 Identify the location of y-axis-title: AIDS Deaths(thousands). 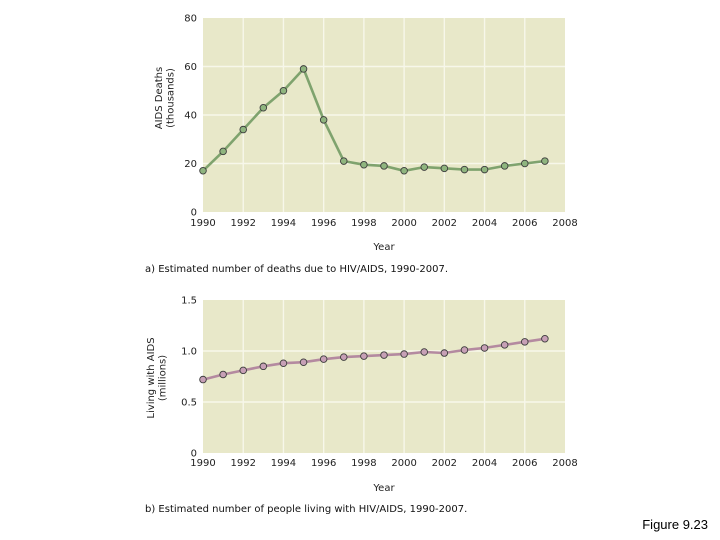
(165, 98).